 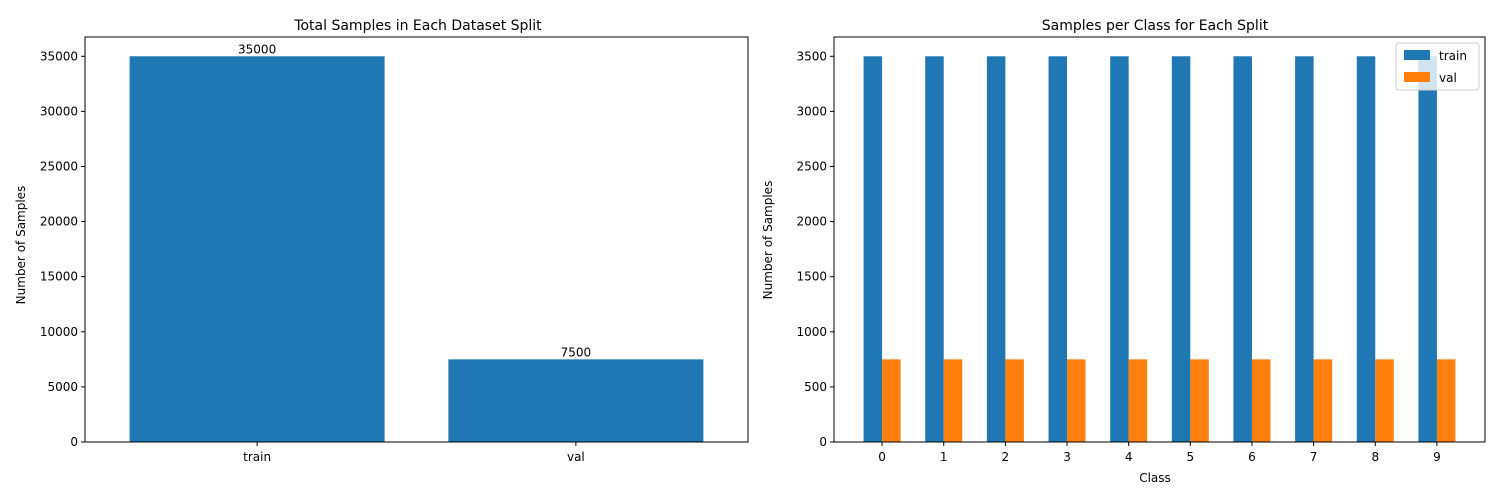 I want to click on x-tick-label-4: 4, so click(x=1129, y=457).